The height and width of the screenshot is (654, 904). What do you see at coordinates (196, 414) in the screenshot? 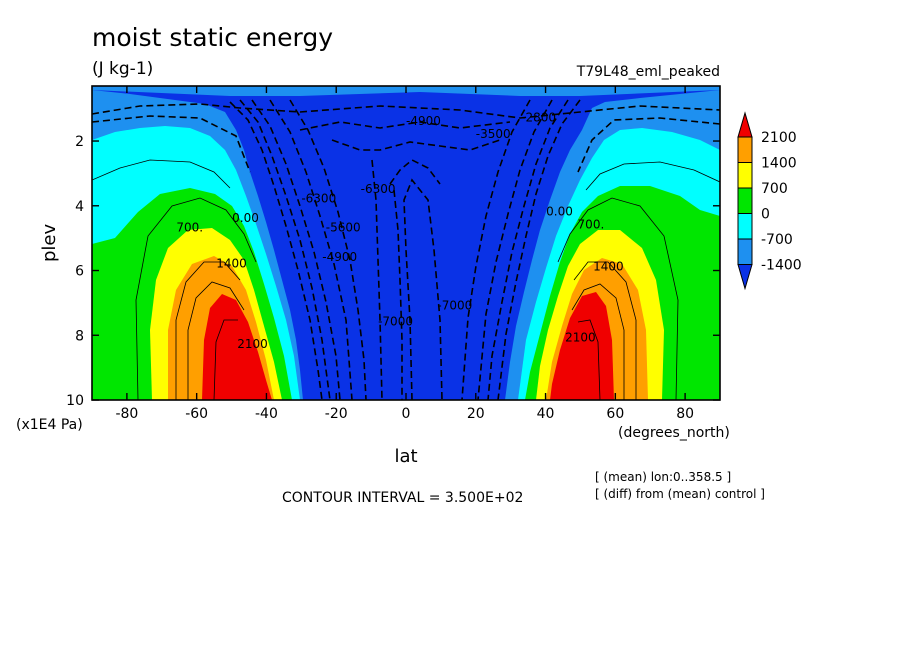
I see `x-tick-label: -60` at bounding box center [196, 414].